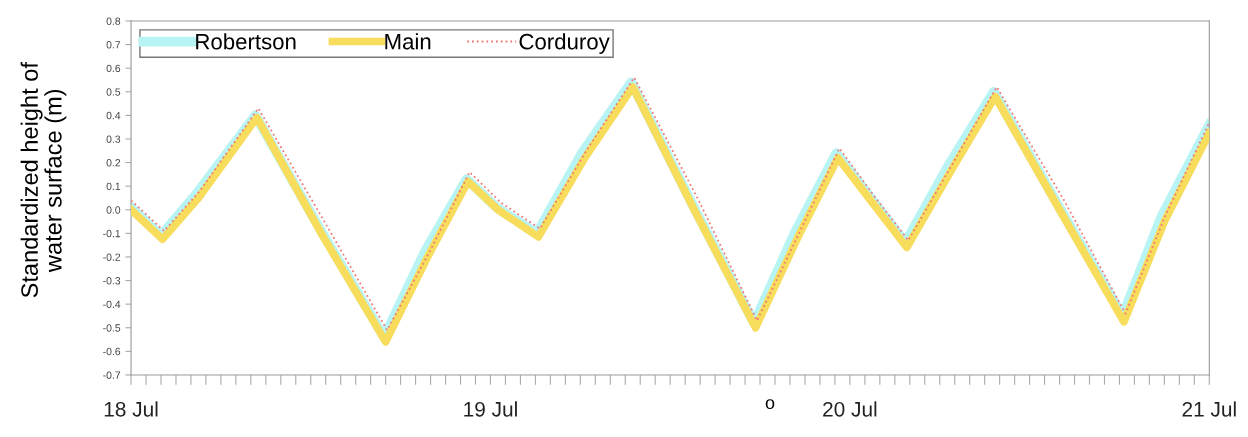  I want to click on legend-label: Main, so click(408, 41).